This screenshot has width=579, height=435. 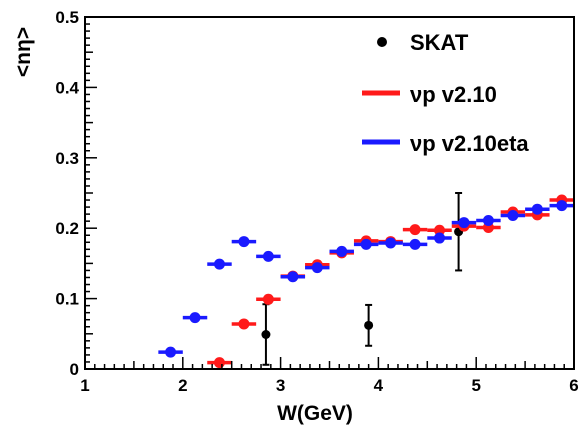 What do you see at coordinates (453, 94) in the screenshot?
I see `legend-label: νp v2.10` at bounding box center [453, 94].